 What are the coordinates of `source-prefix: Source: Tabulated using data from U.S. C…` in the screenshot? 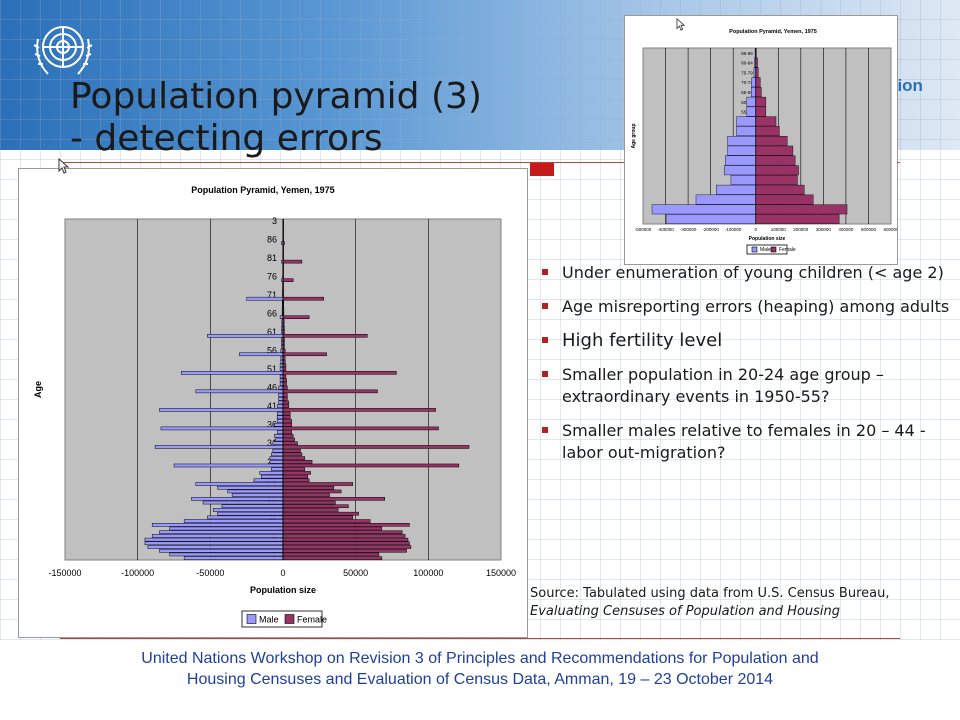 It's located at (710, 593).